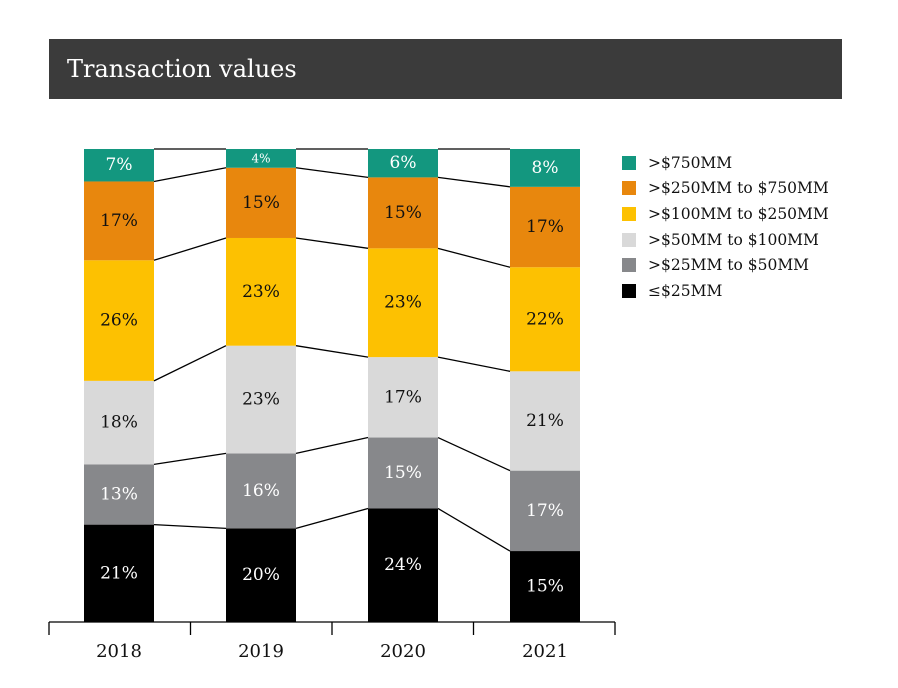 The width and height of the screenshot is (898, 688). What do you see at coordinates (690, 162) in the screenshot?
I see `legend-label: >$750MM` at bounding box center [690, 162].